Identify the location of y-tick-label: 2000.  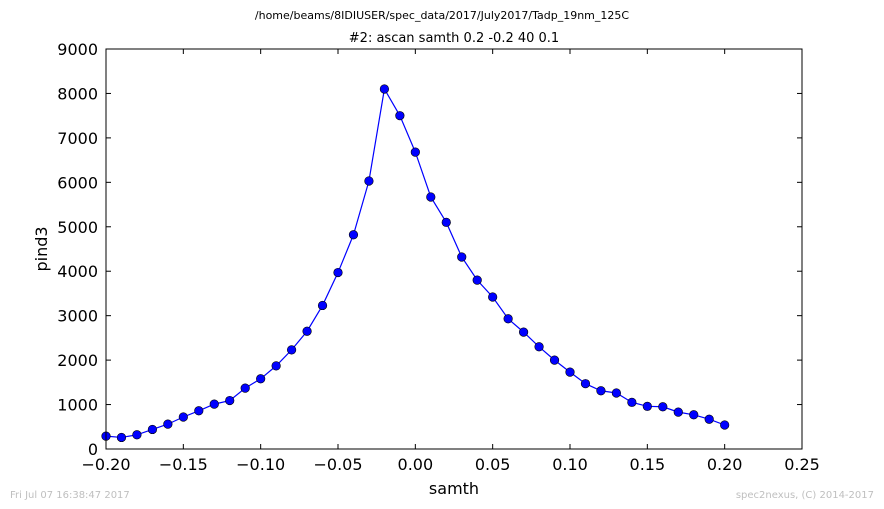
(77, 360).